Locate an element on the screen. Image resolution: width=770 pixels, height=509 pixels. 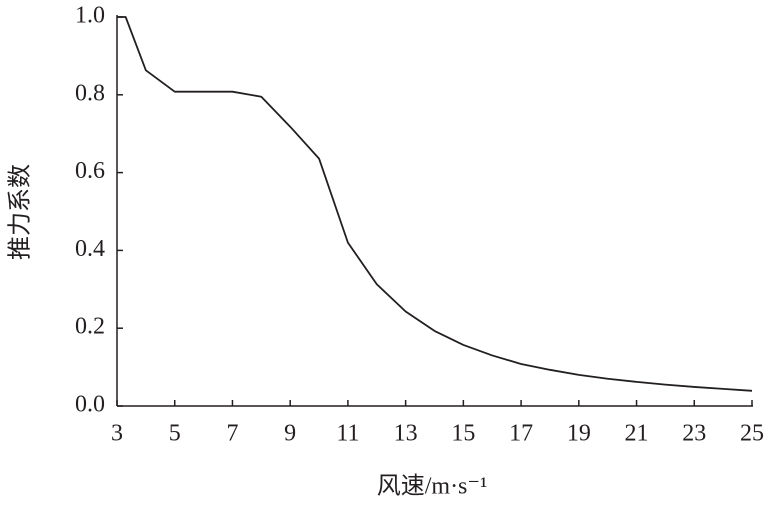
x-tick-label: 5 is located at coordinates (175, 434).